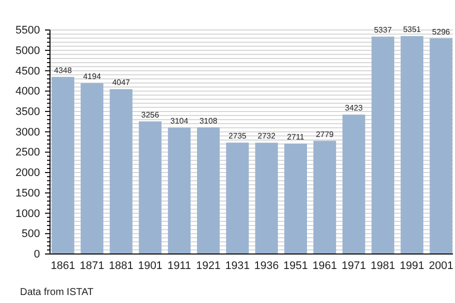 The width and height of the screenshot is (455, 303). I want to click on y-tick-label: 2500, so click(28, 152).